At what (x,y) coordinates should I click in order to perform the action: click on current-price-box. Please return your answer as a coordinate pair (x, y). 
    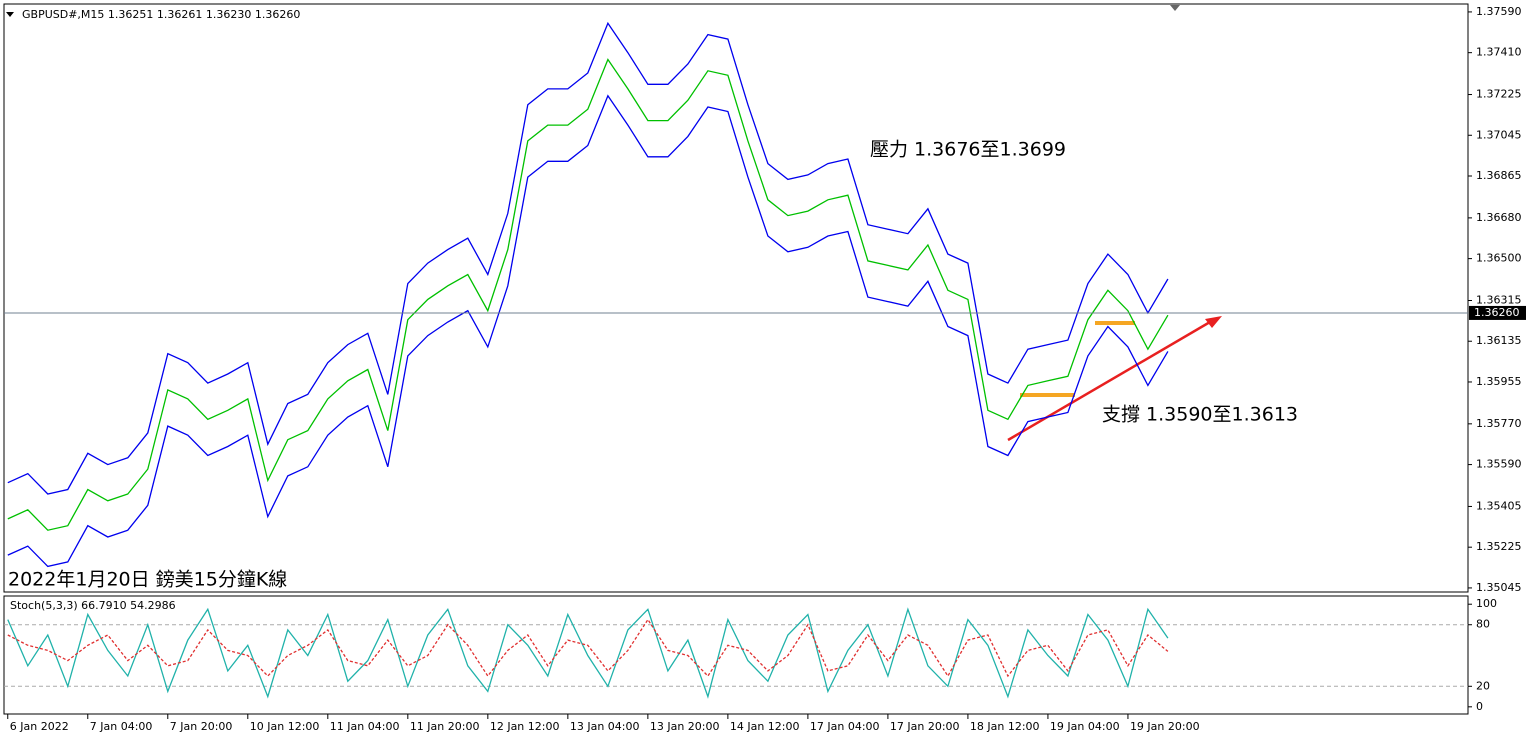
    Looking at the image, I should click on (1497, 312).